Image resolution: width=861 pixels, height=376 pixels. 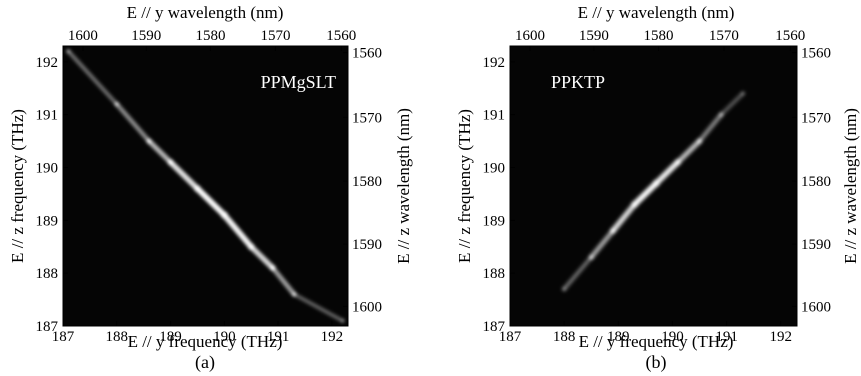 I want to click on panel-b-xtick-bottom-label: 189, so click(x=618, y=337).